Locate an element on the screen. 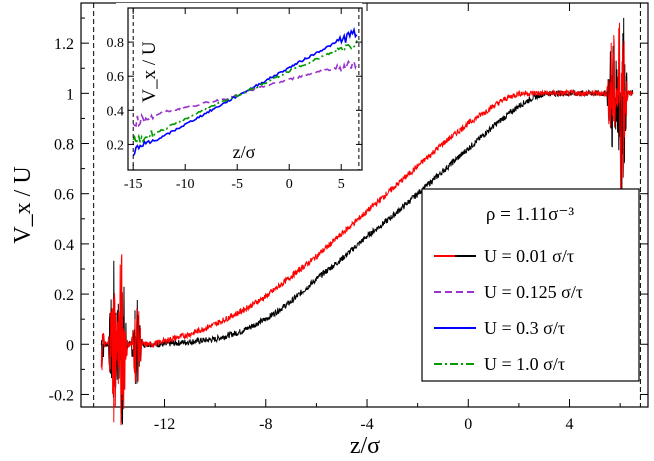 This screenshot has width=654, height=461. x-tick-label: -8 is located at coordinates (265, 424).